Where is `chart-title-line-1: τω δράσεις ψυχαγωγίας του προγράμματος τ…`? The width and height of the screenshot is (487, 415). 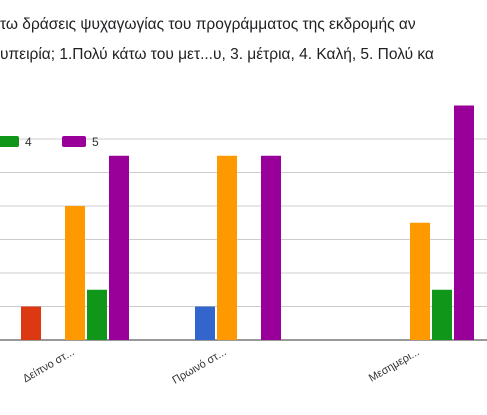 chart-title-line-1: τω δράσεις ψυχαγωγίας του προγράμματος τ… is located at coordinates (208, 24).